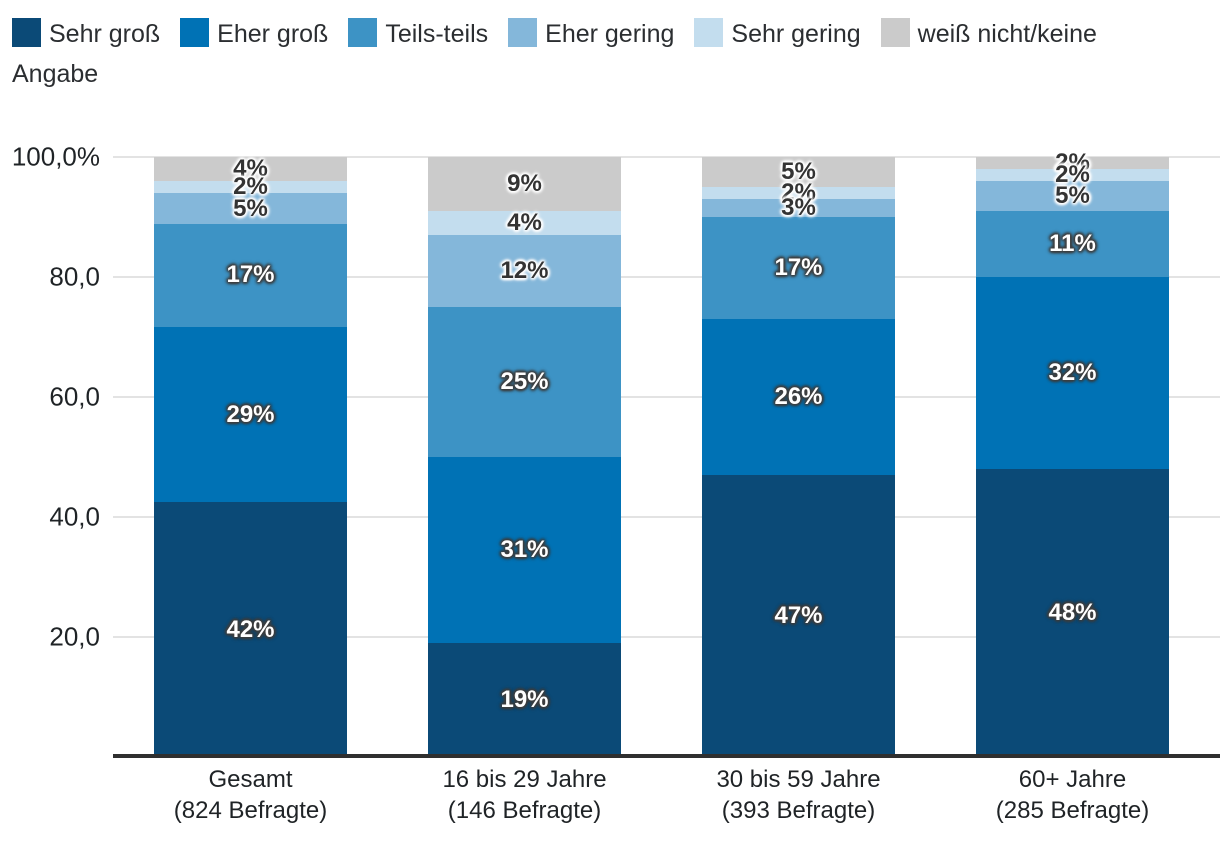 The height and width of the screenshot is (850, 1220). What do you see at coordinates (105, 34) in the screenshot?
I see `legend-item-label: Sehr groß` at bounding box center [105, 34].